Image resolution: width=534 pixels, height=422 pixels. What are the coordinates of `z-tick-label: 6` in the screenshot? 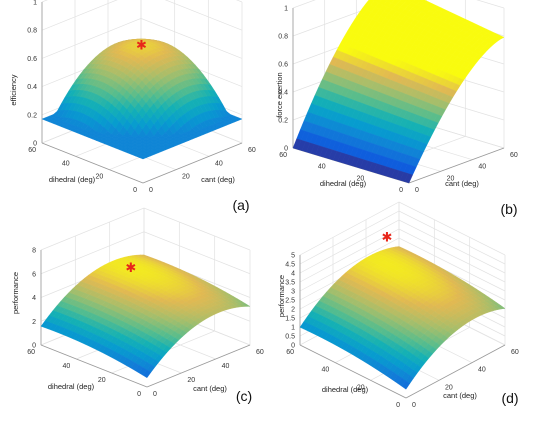 It's located at (34, 274).